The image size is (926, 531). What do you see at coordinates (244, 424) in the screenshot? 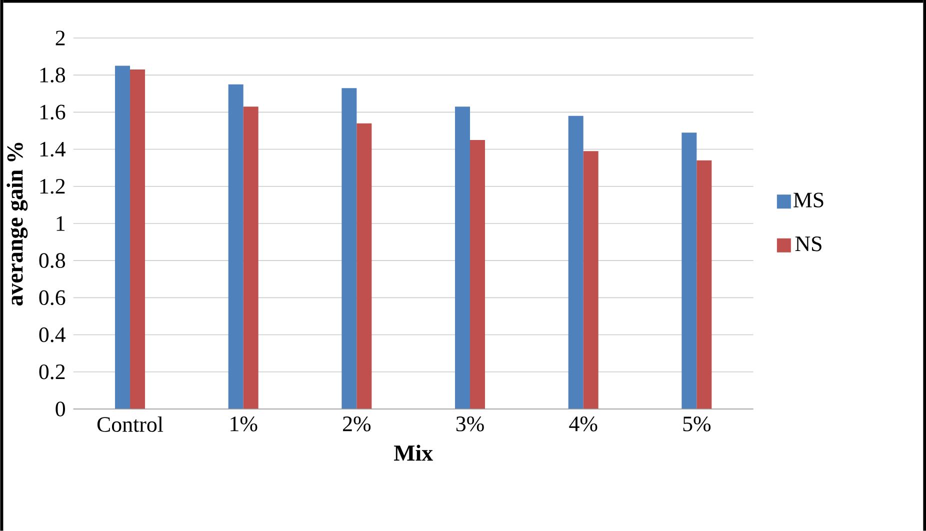
I see `x-tick-label: 1%` at bounding box center [244, 424].